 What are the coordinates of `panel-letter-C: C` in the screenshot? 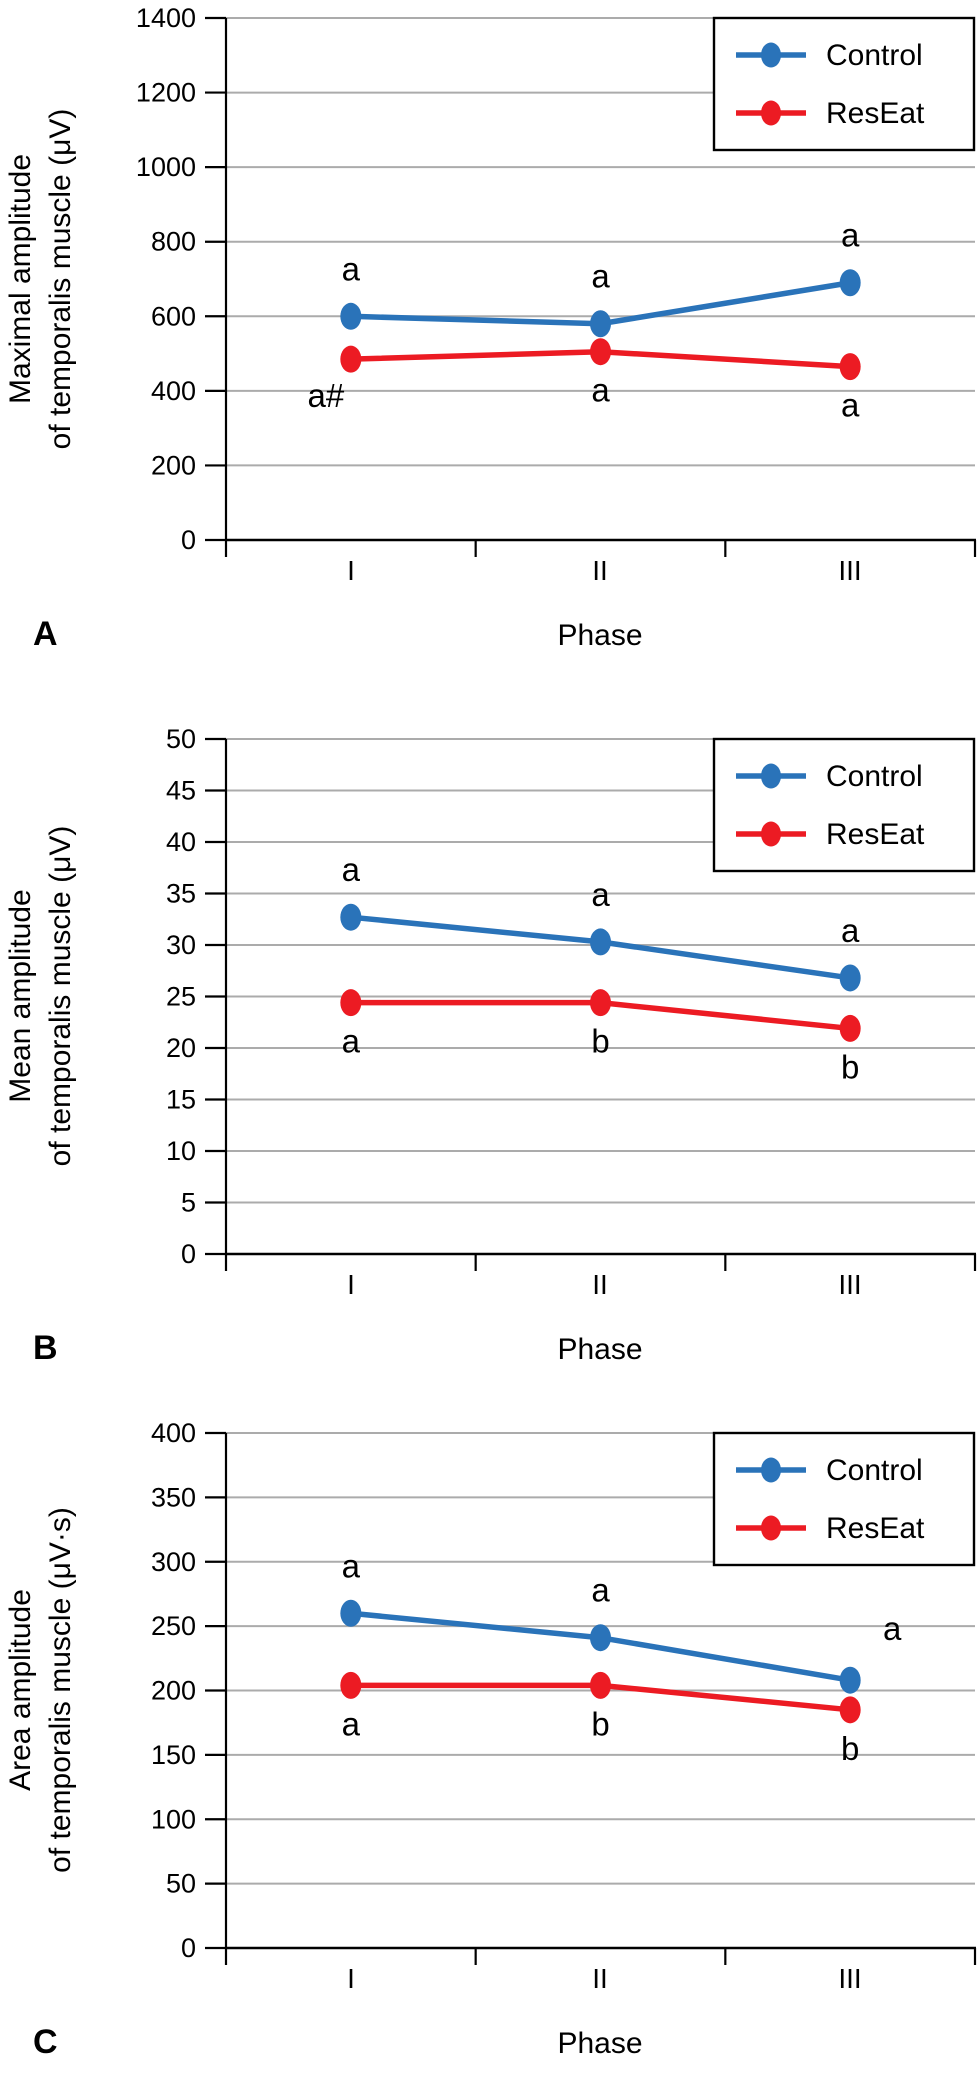 It's located at (45, 2042).